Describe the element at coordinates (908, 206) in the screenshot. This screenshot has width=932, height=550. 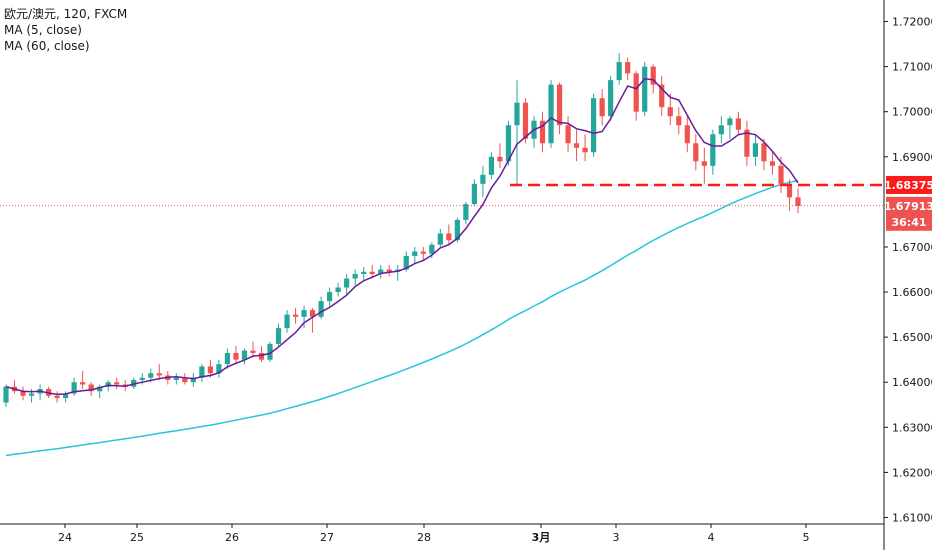
I see `last-price-label: 1.67913` at that location.